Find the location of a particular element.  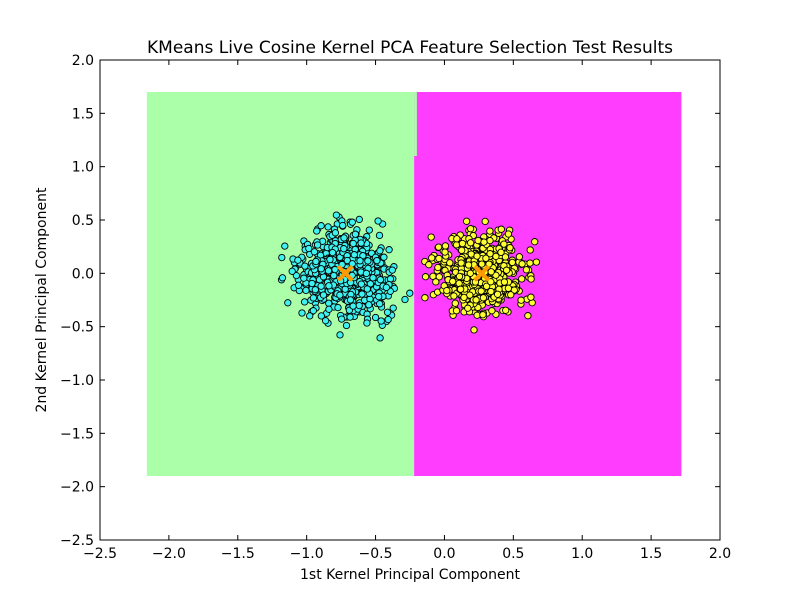

y-tick-label: −0.5 is located at coordinates (77, 328).